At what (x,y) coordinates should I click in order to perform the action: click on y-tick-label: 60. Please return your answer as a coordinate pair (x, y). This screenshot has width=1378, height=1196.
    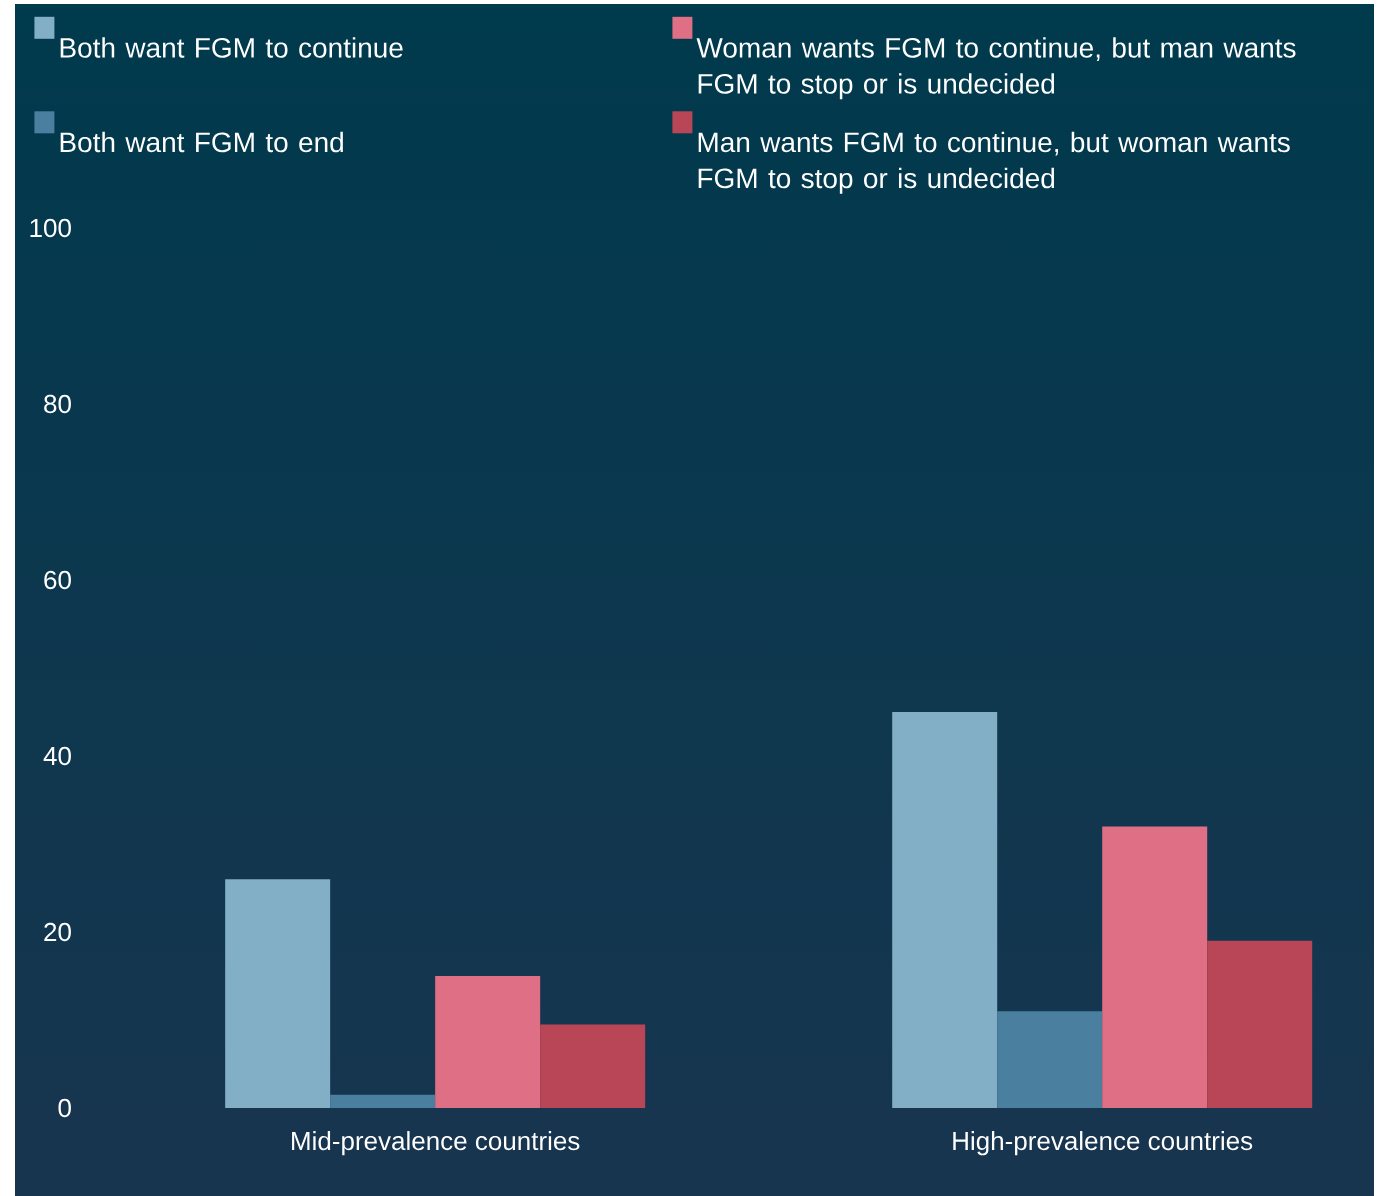
    Looking at the image, I should click on (57, 580).